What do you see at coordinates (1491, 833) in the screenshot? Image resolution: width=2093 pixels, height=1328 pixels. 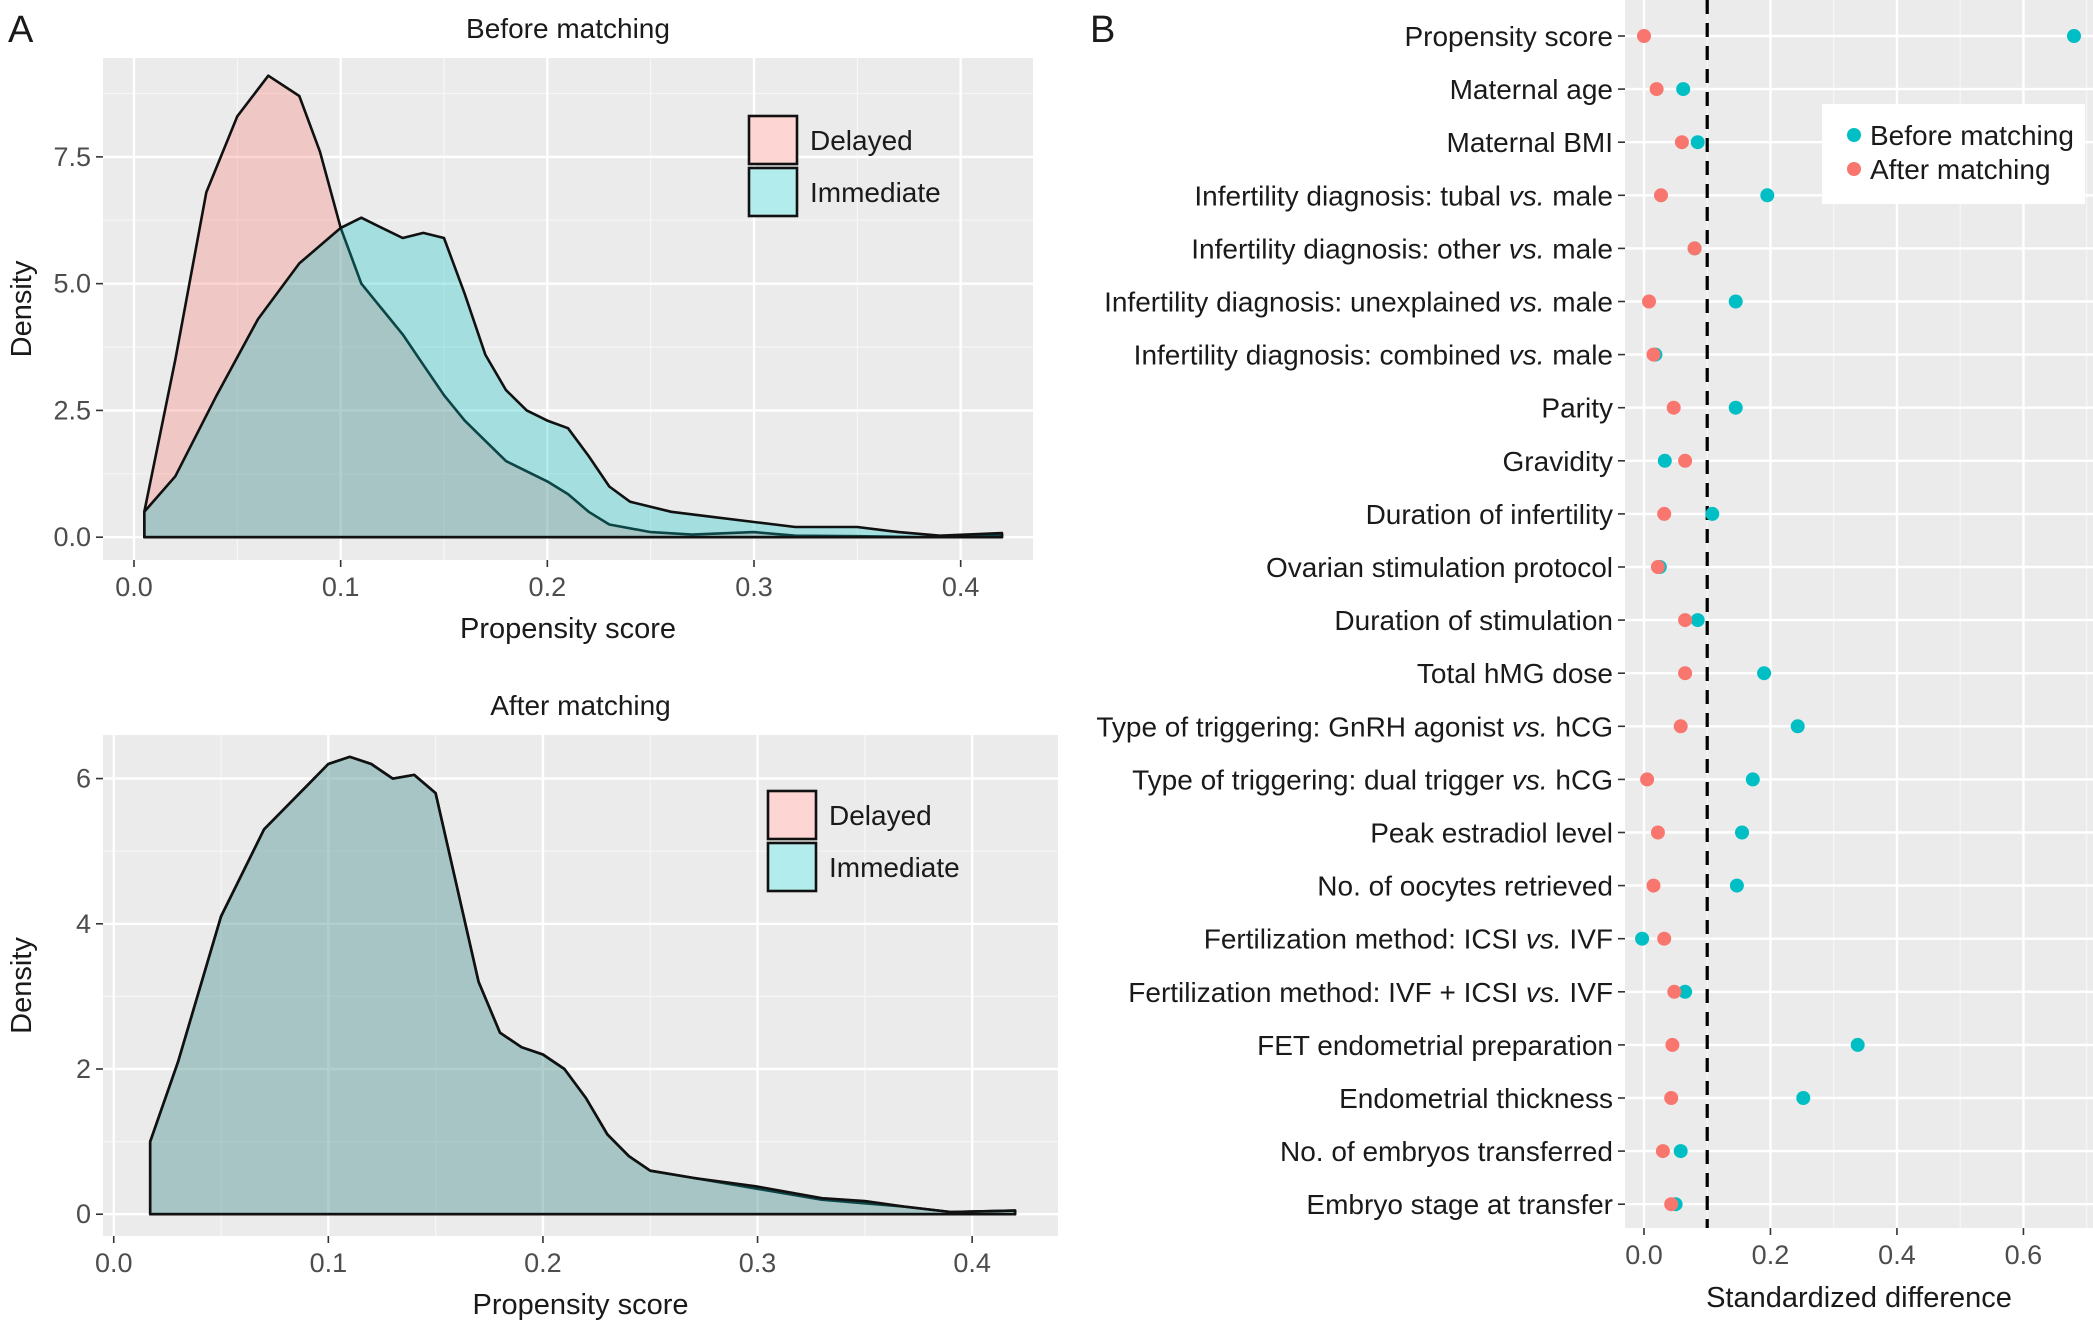 I see `covariate-label-part: Peak estradiol level` at bounding box center [1491, 833].